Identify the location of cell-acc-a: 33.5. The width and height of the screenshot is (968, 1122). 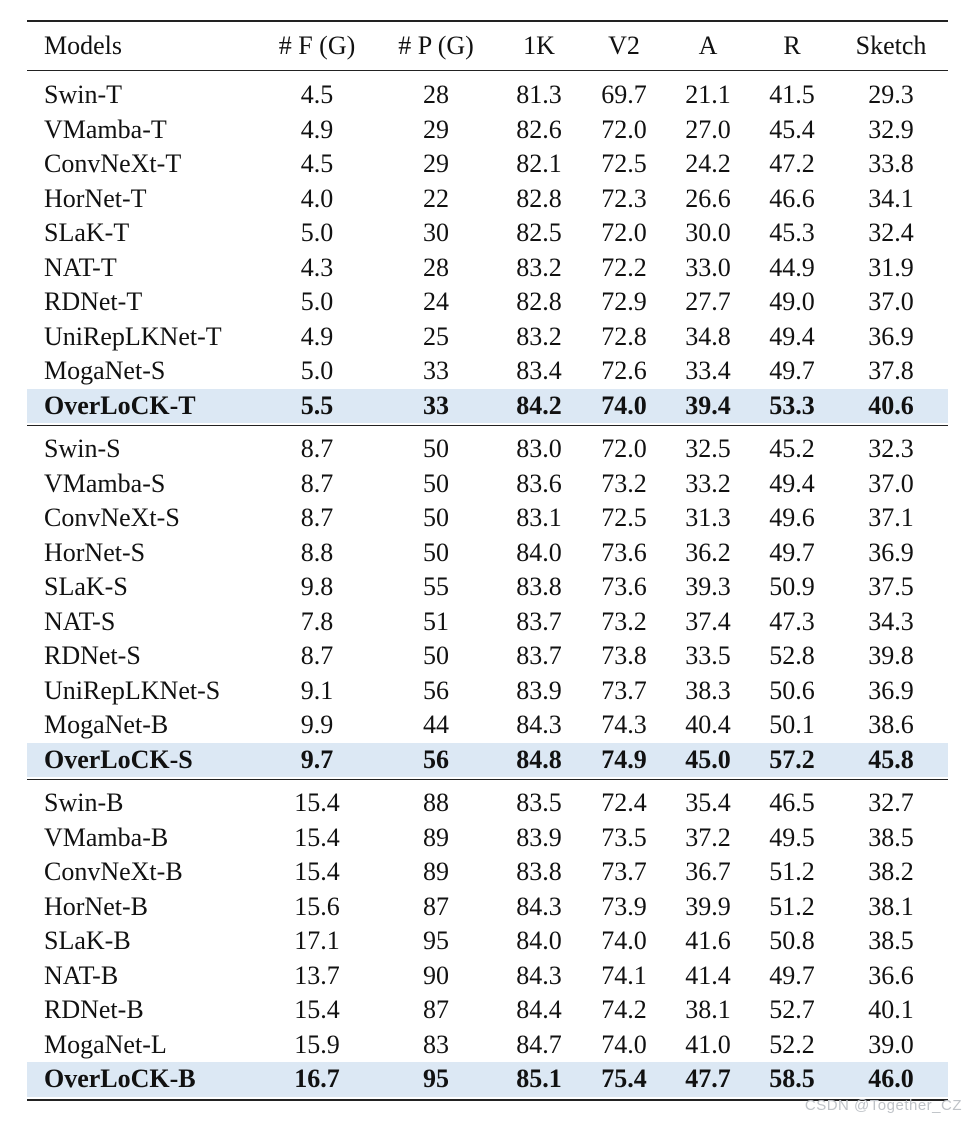
(708, 655).